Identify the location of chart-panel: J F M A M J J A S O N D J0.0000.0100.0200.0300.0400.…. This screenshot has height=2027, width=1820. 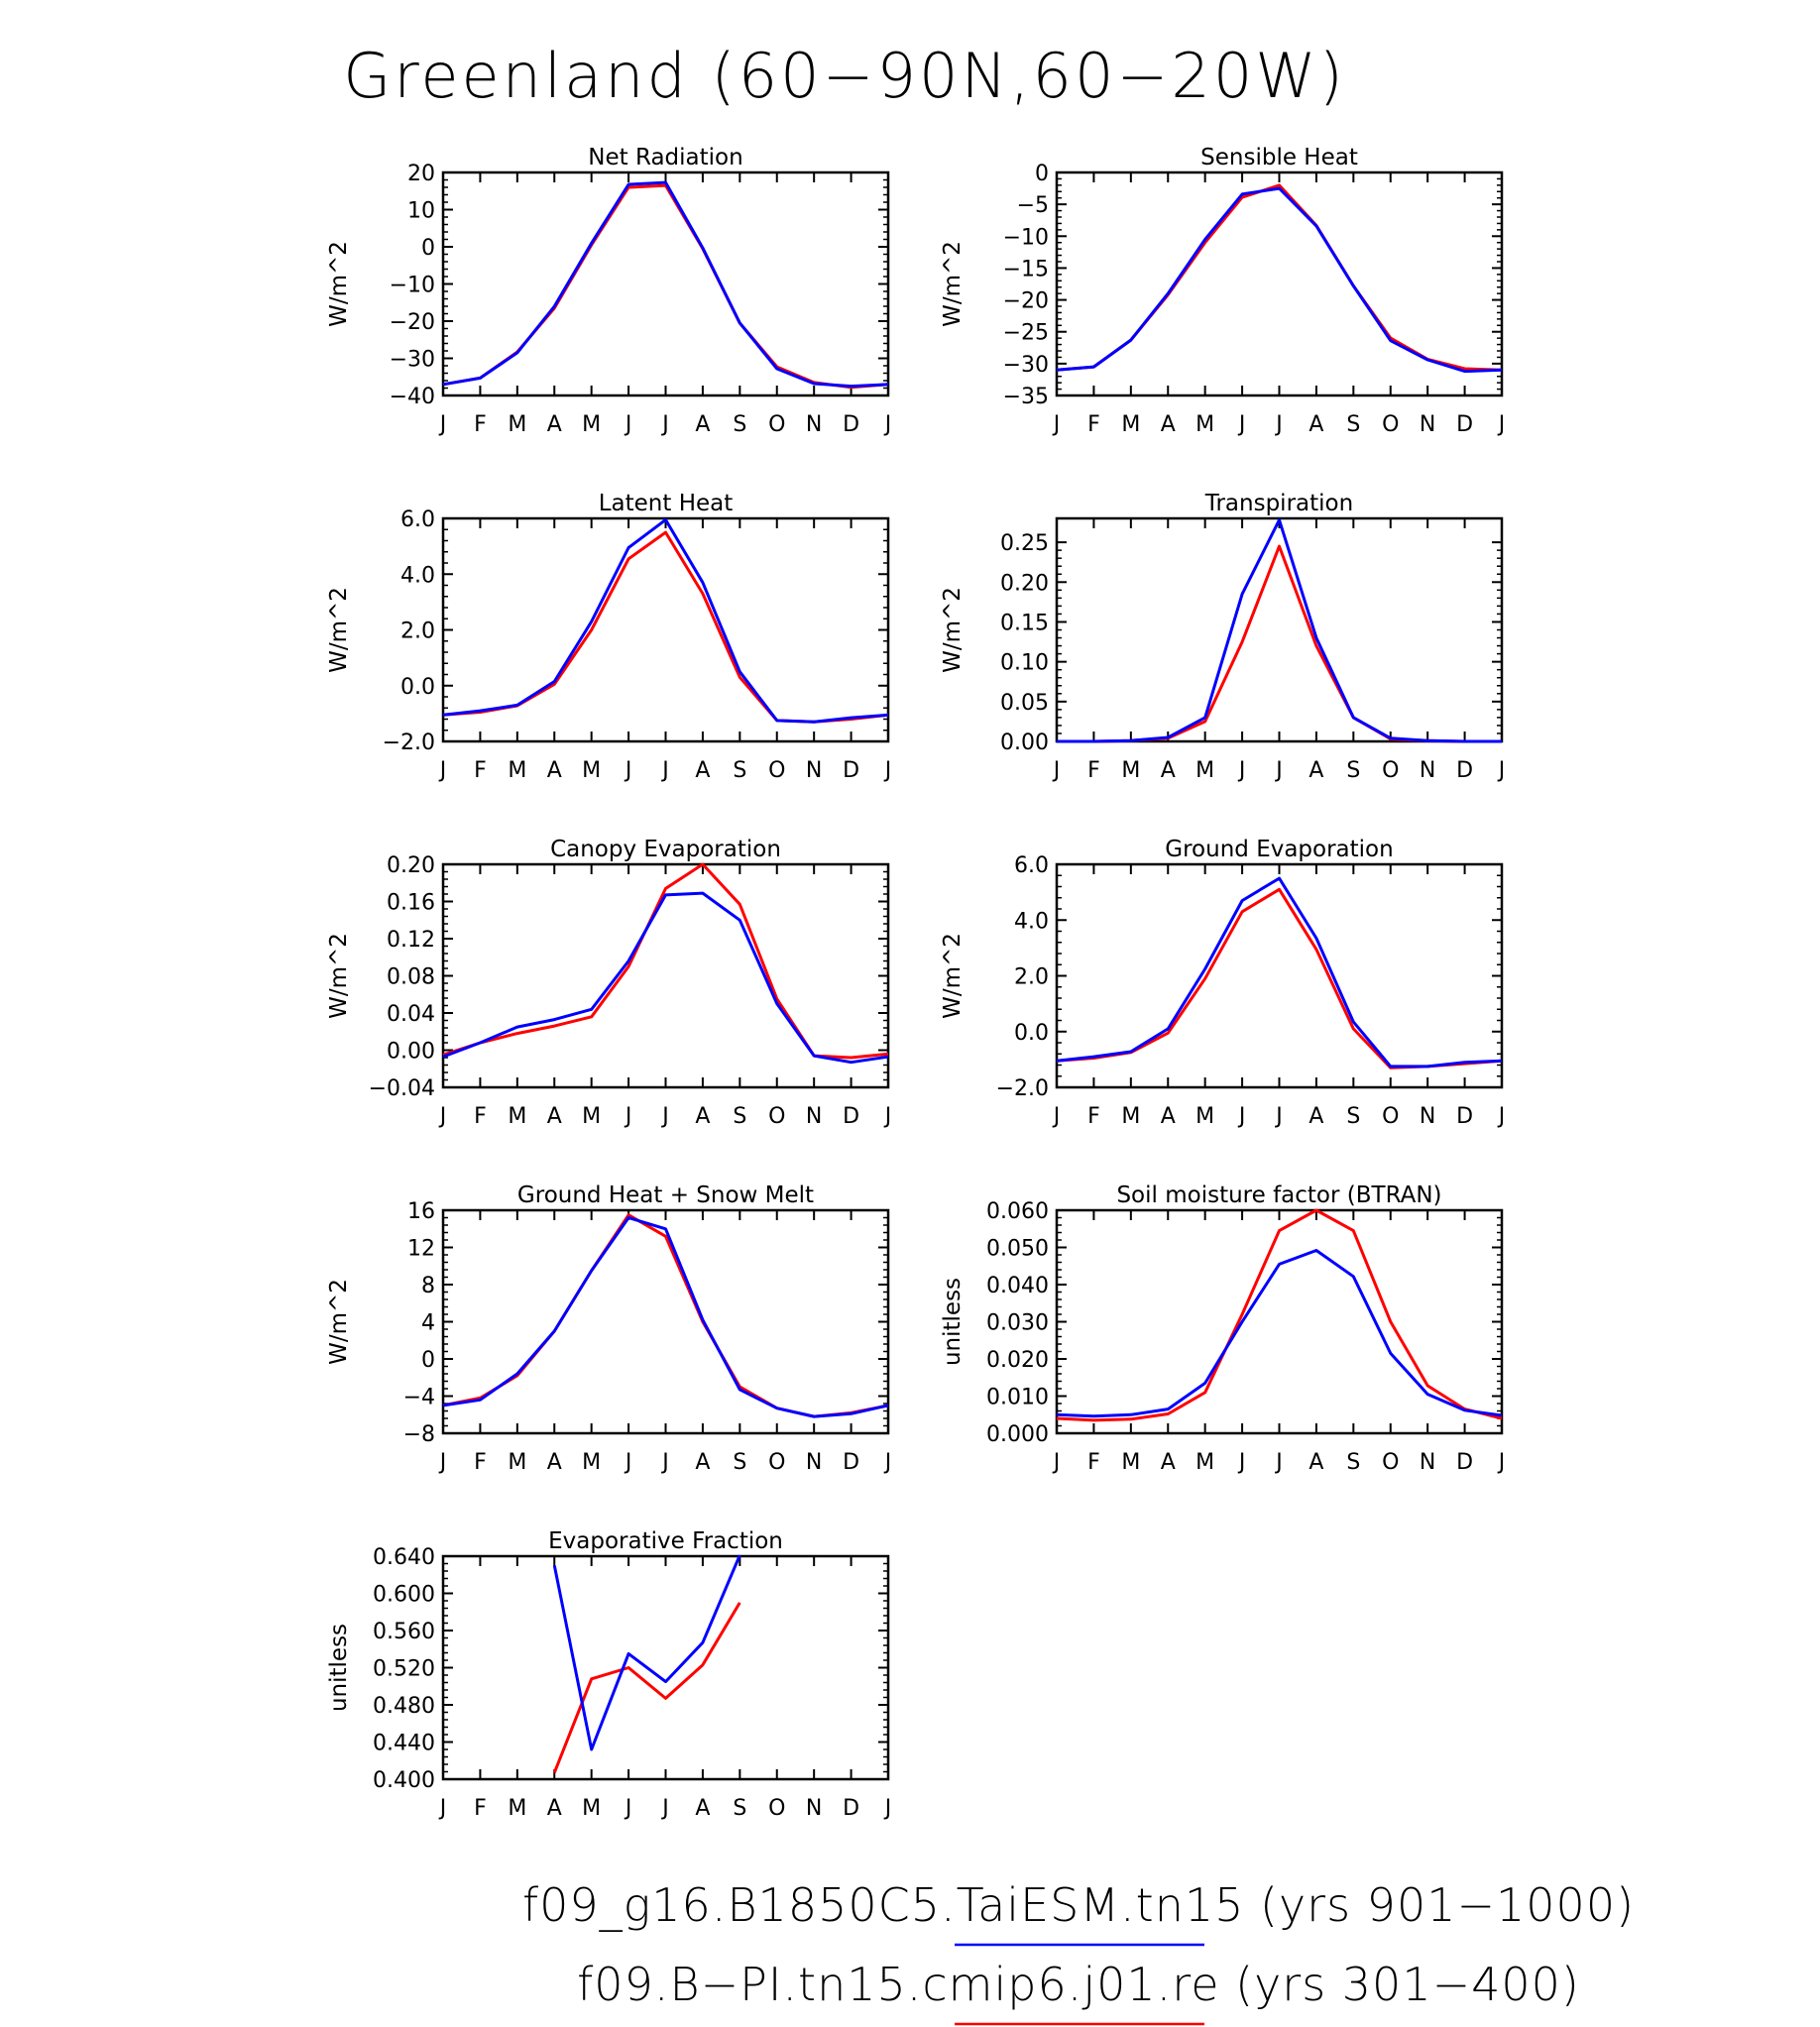
(1222, 1328).